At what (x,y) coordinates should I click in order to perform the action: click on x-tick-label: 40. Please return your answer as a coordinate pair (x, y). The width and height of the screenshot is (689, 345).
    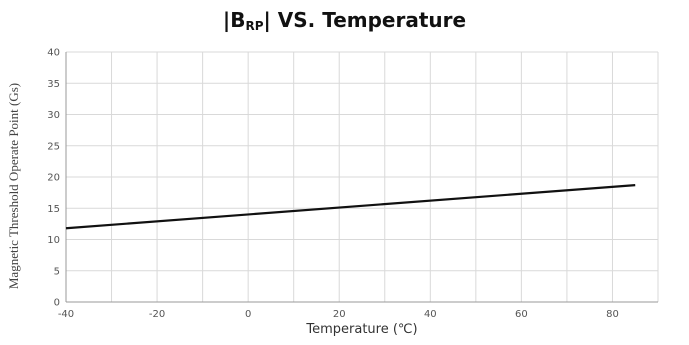
    Looking at the image, I should click on (430, 314).